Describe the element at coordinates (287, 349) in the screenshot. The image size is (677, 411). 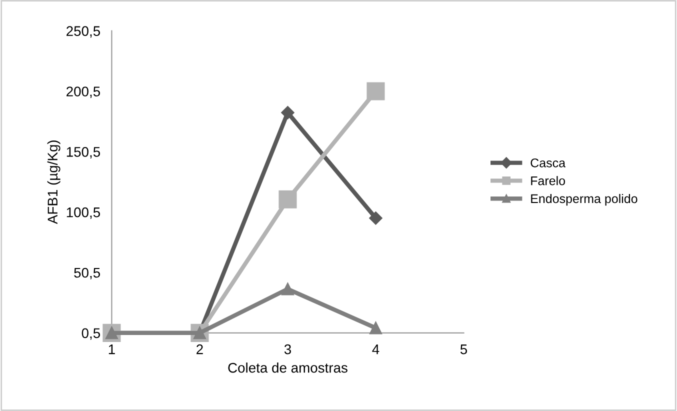
I see `x-tick-label: 3` at that location.